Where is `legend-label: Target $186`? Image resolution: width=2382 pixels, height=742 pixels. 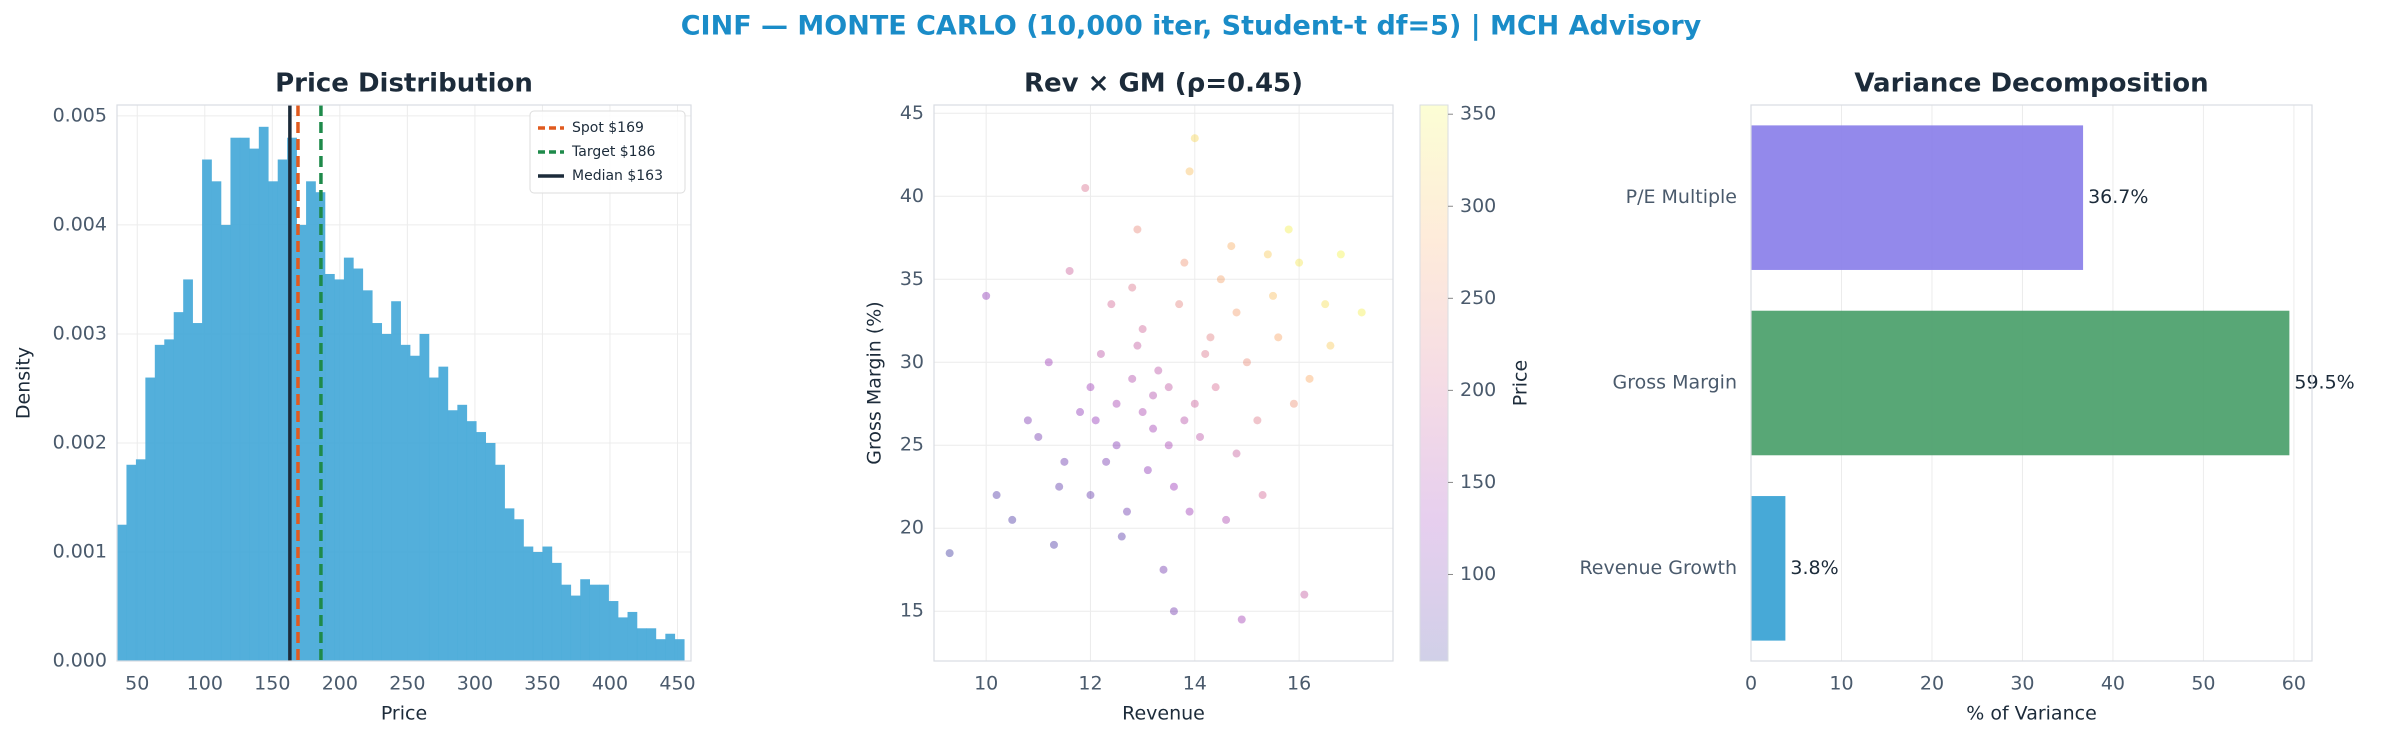
legend-label: Target $186 is located at coordinates (613, 152).